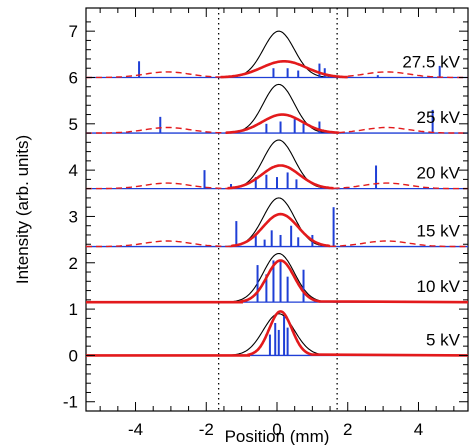 Image resolution: width=469 pixels, height=445 pixels. What do you see at coordinates (73, 124) in the screenshot?
I see `y-tick-label: 5` at bounding box center [73, 124].